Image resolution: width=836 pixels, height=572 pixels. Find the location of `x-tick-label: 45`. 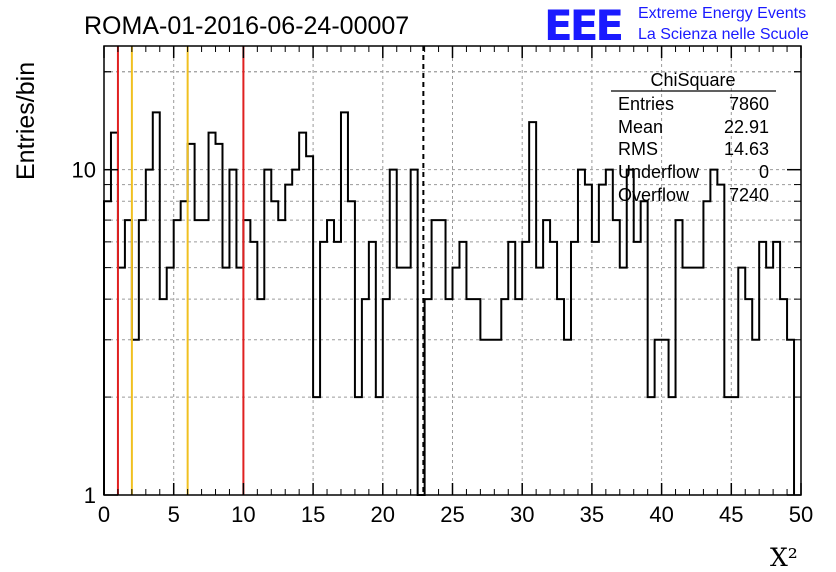

x-tick-label: 45 is located at coordinates (731, 514).